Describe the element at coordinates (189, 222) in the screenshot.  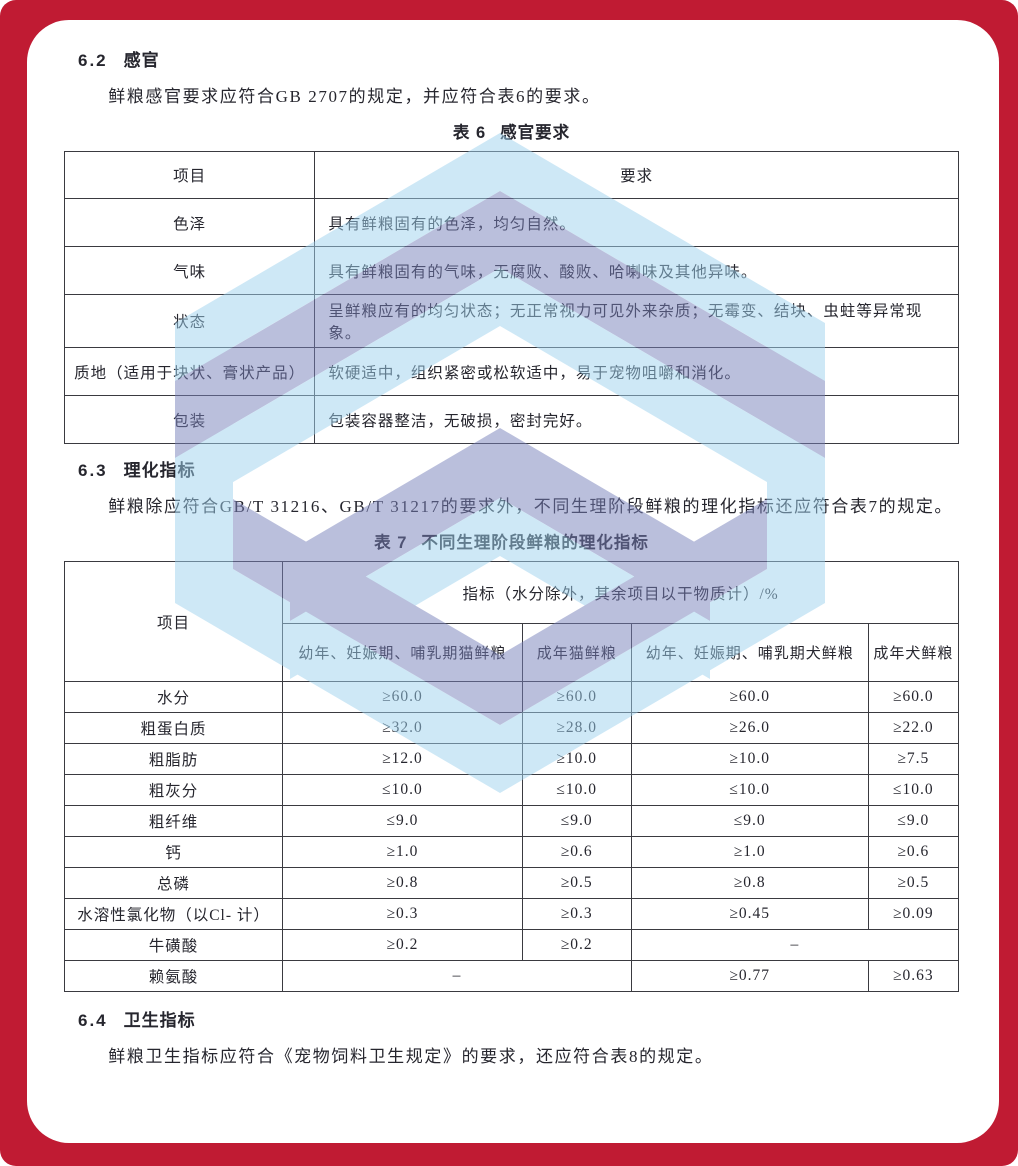
I see `row-label-cell: 色泽` at that location.